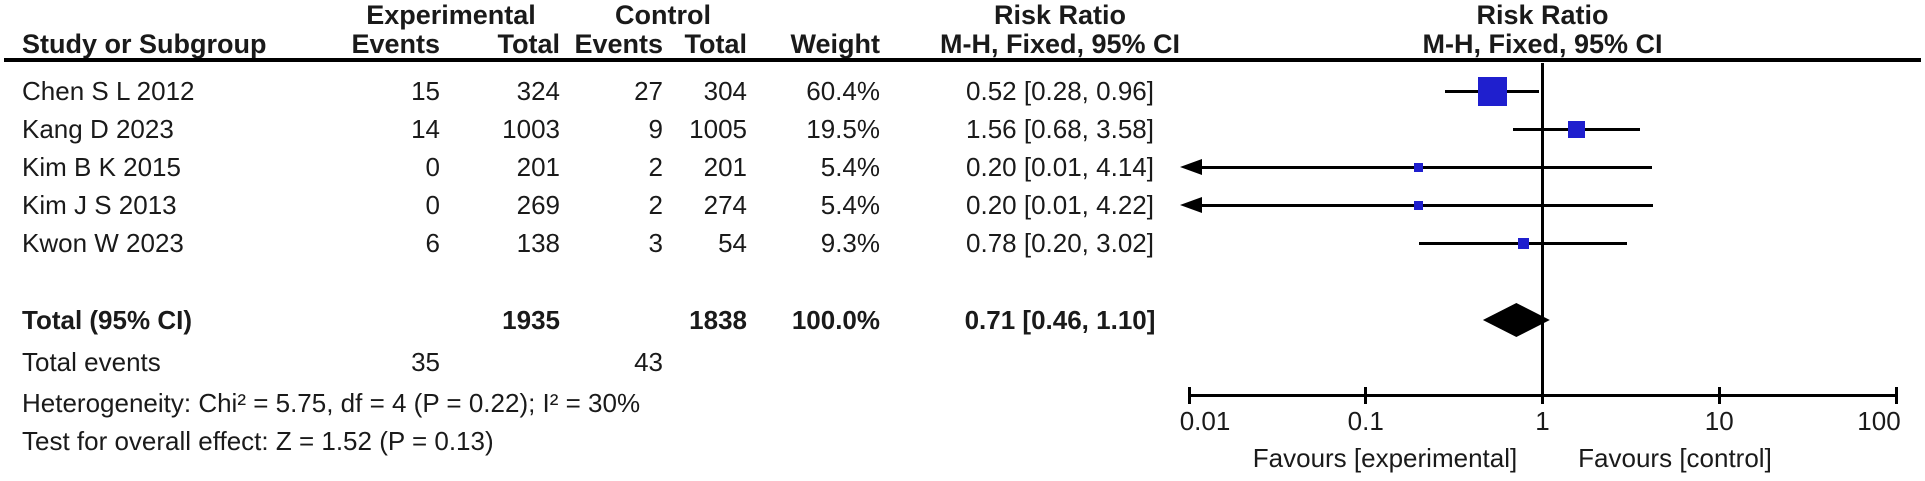 This screenshot has width=1925, height=481. I want to click on ctrl-events-value: 9, so click(655, 129).